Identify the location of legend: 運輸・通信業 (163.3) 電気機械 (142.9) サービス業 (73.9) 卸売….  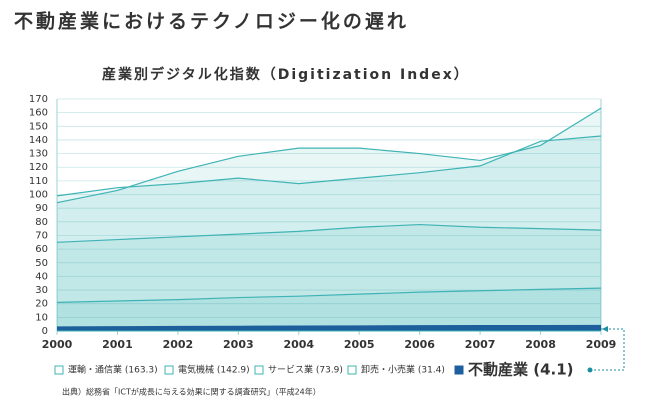
(339, 352).